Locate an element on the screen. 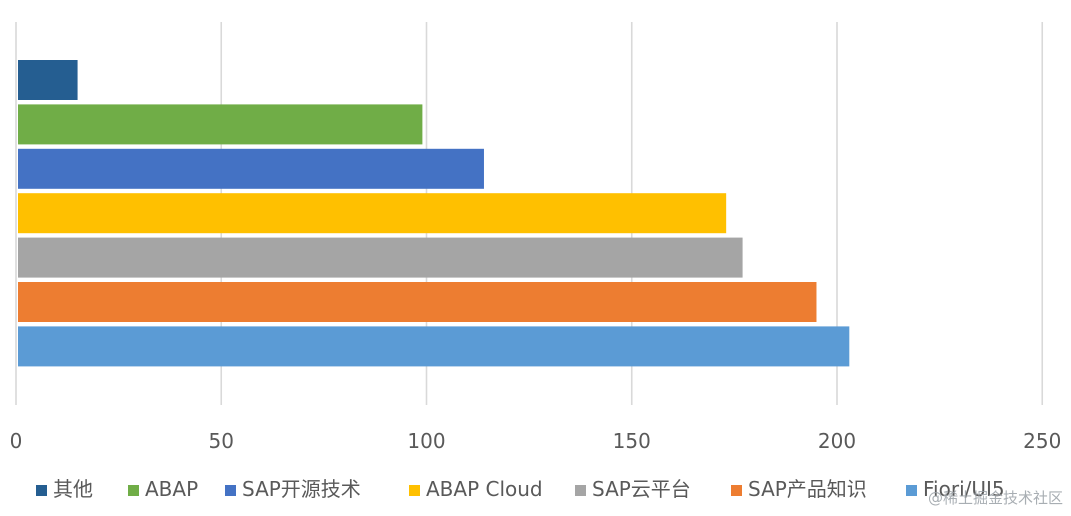 This screenshot has height=516, width=1071. legend-label: ABAP Cloud is located at coordinates (484, 489).